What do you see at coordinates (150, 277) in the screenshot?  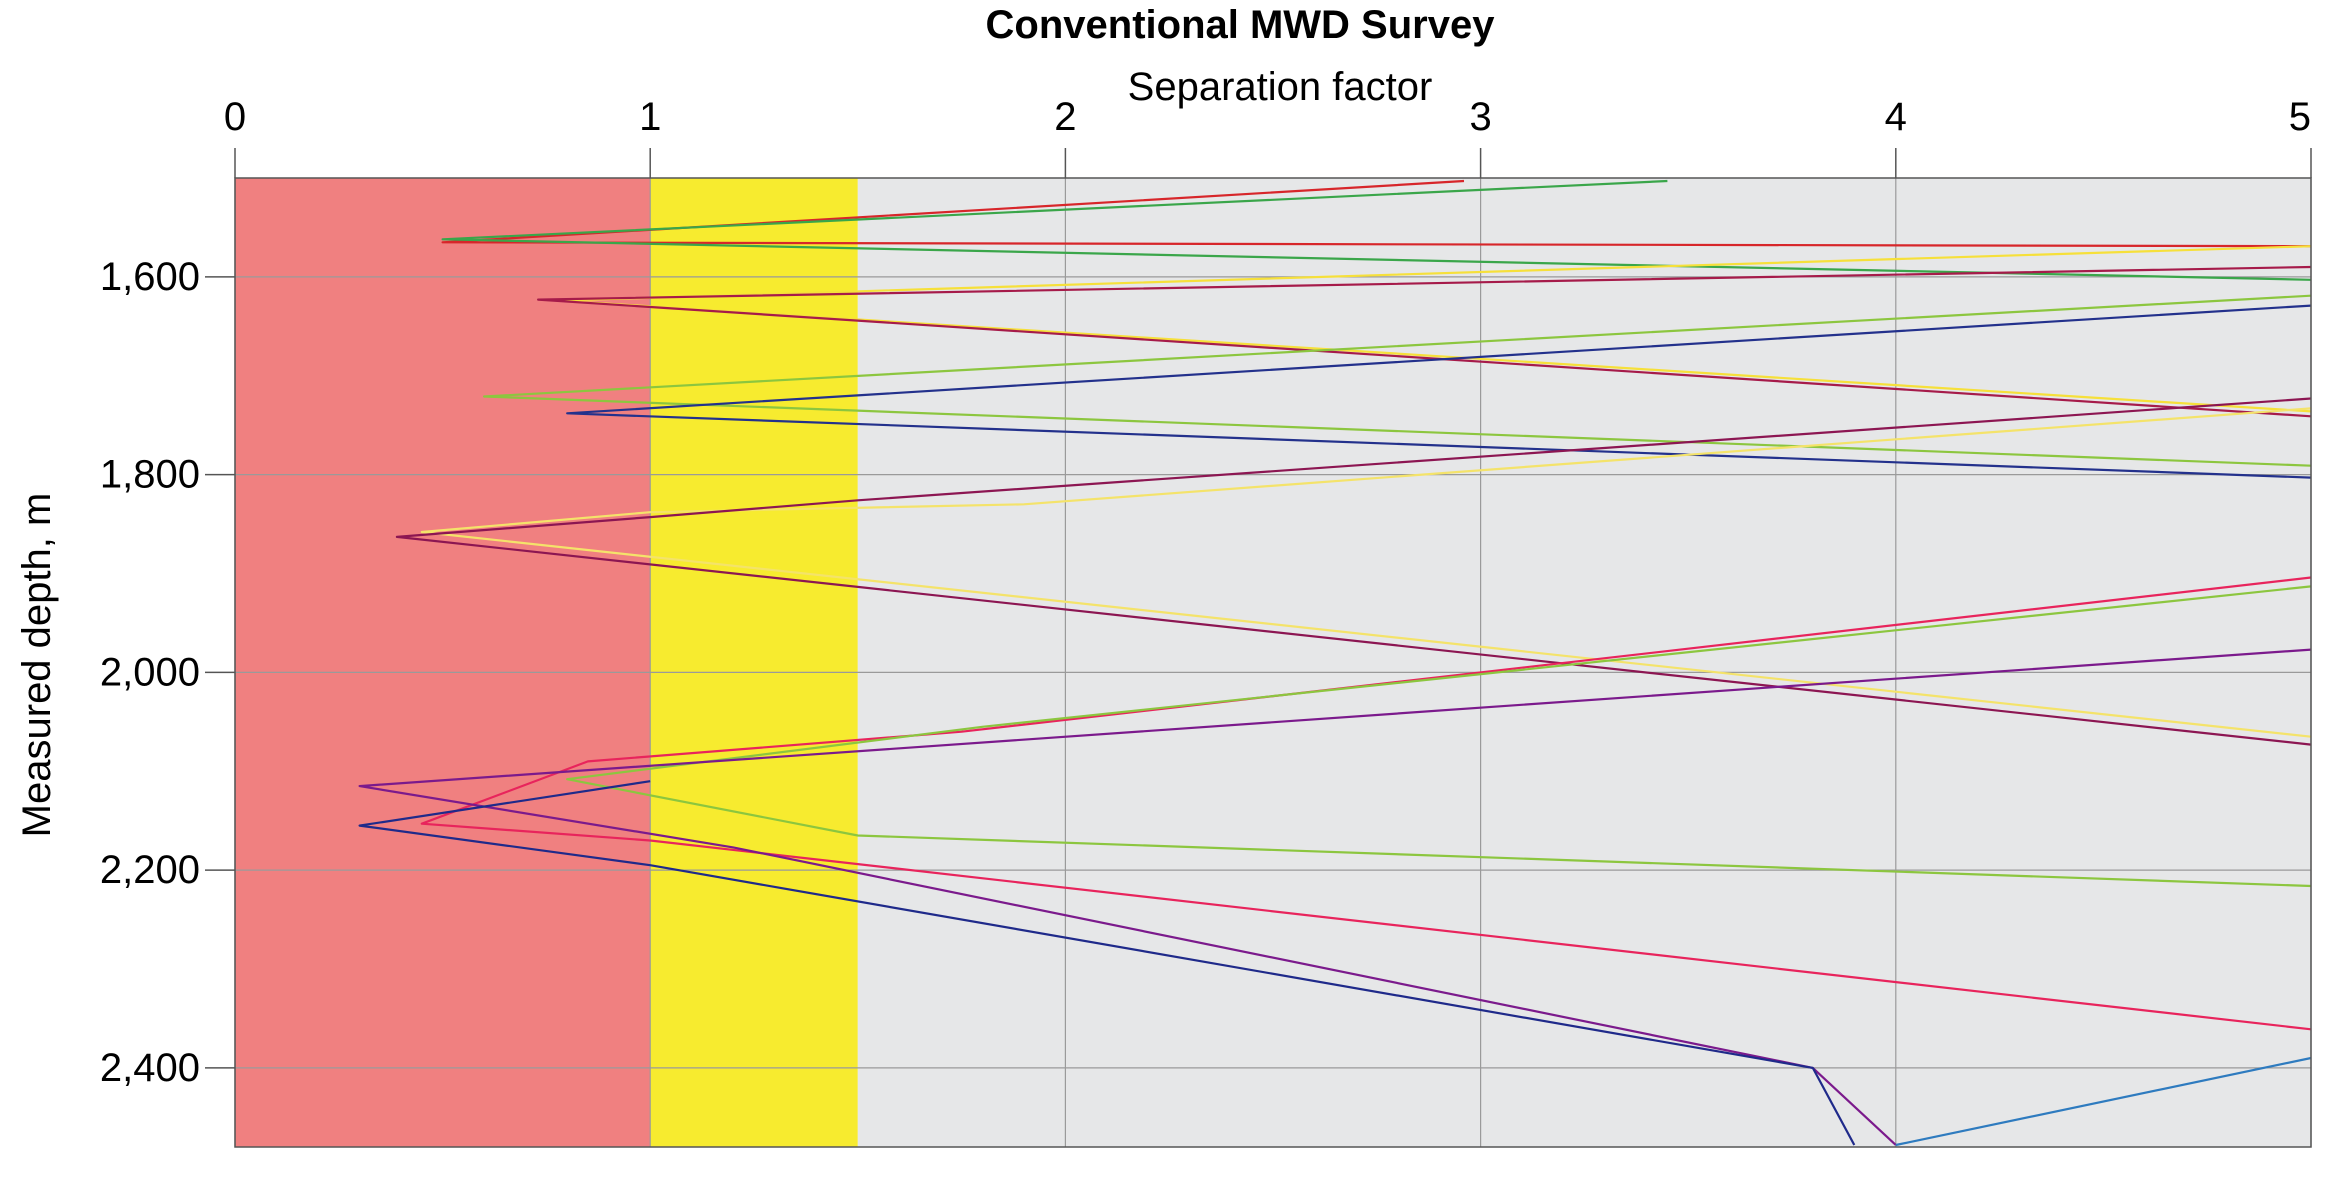 I see `y-tick-label-0: 1,600` at bounding box center [150, 277].